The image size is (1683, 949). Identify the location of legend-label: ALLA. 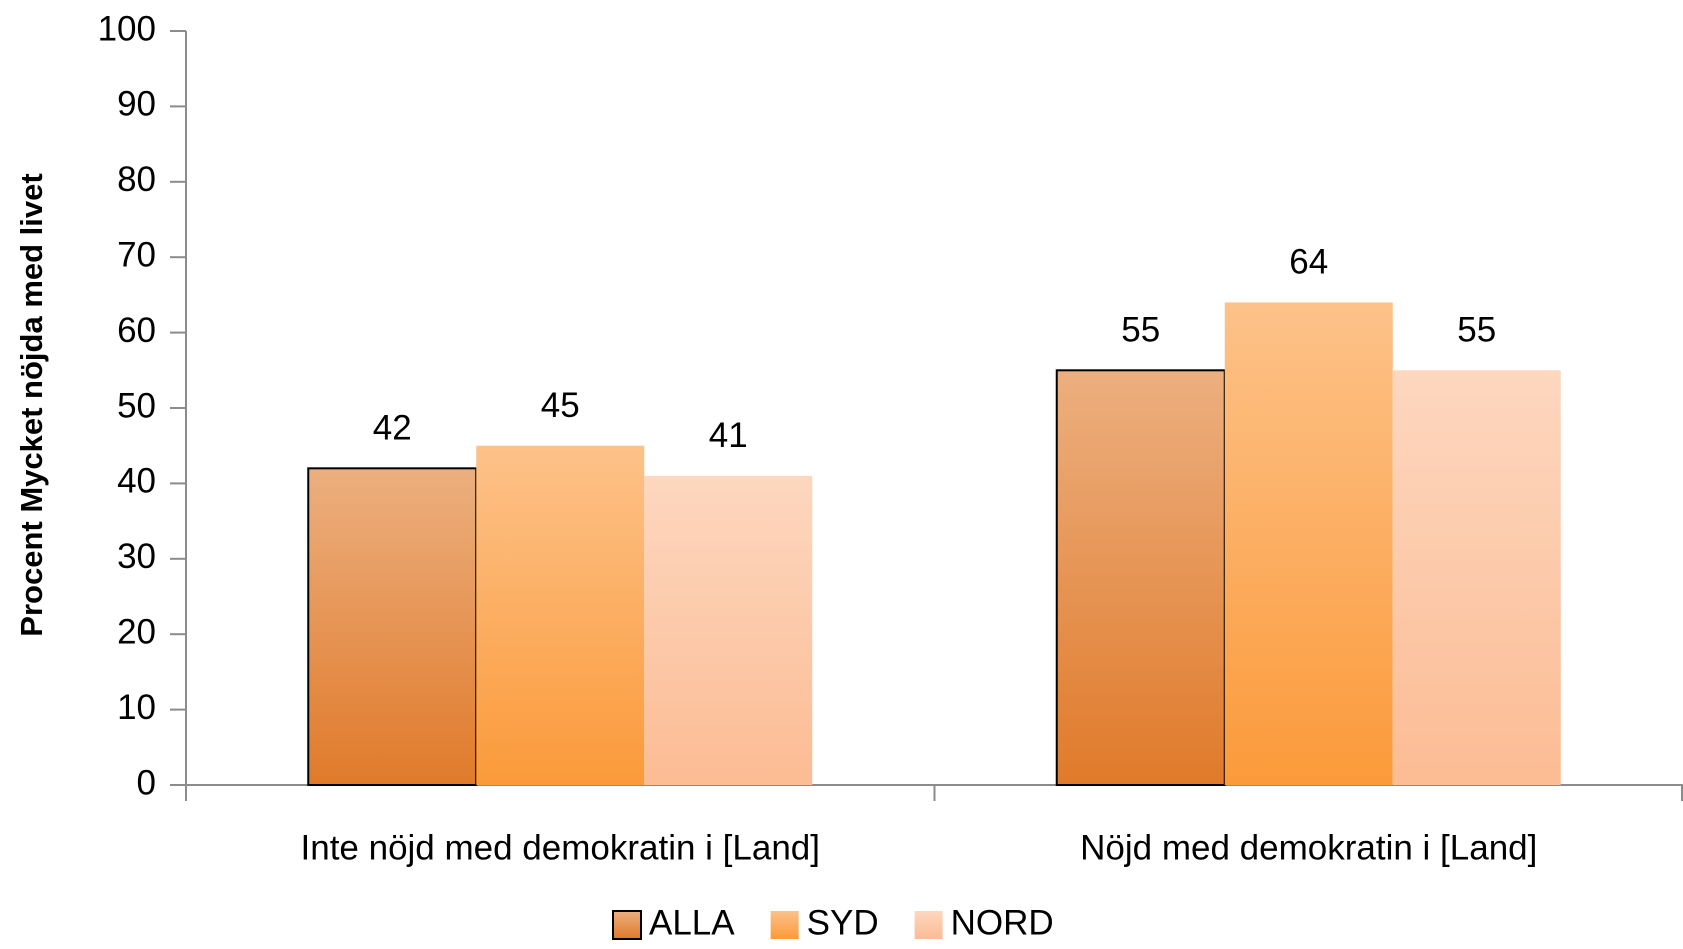
(692, 922).